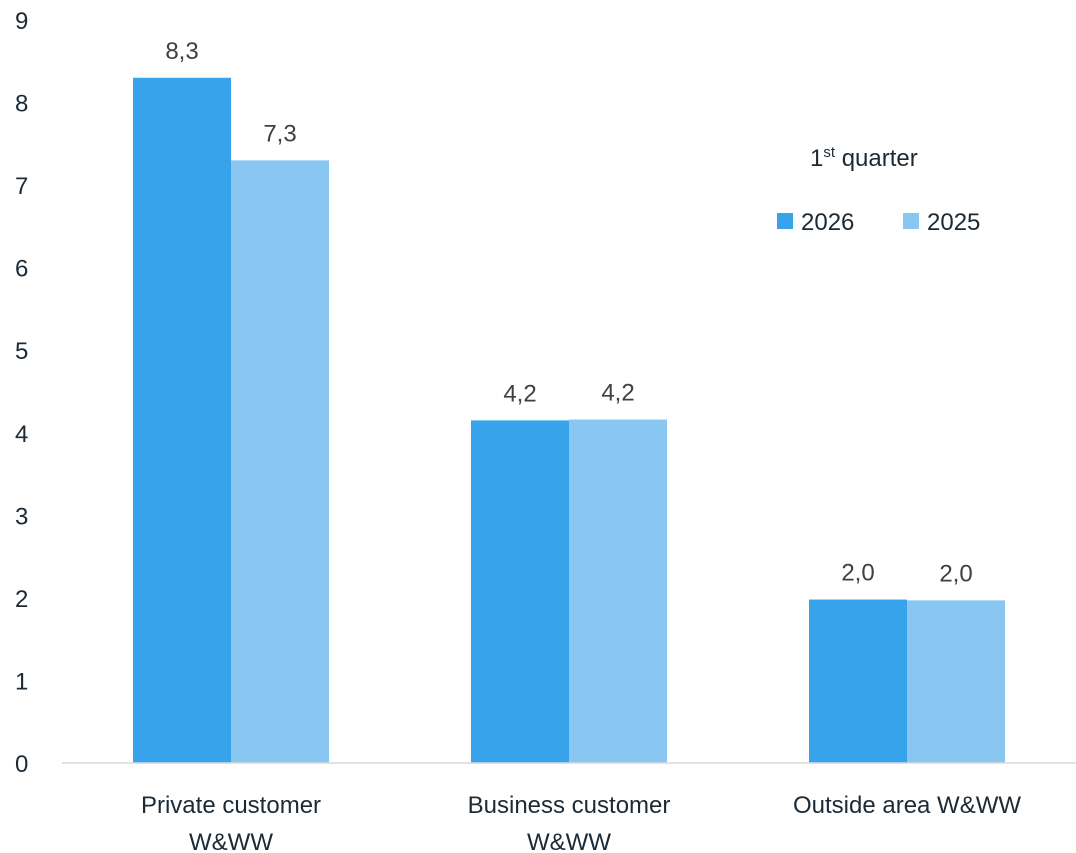 The height and width of the screenshot is (853, 1076). I want to click on legend-title: 1st quarter, so click(864, 158).